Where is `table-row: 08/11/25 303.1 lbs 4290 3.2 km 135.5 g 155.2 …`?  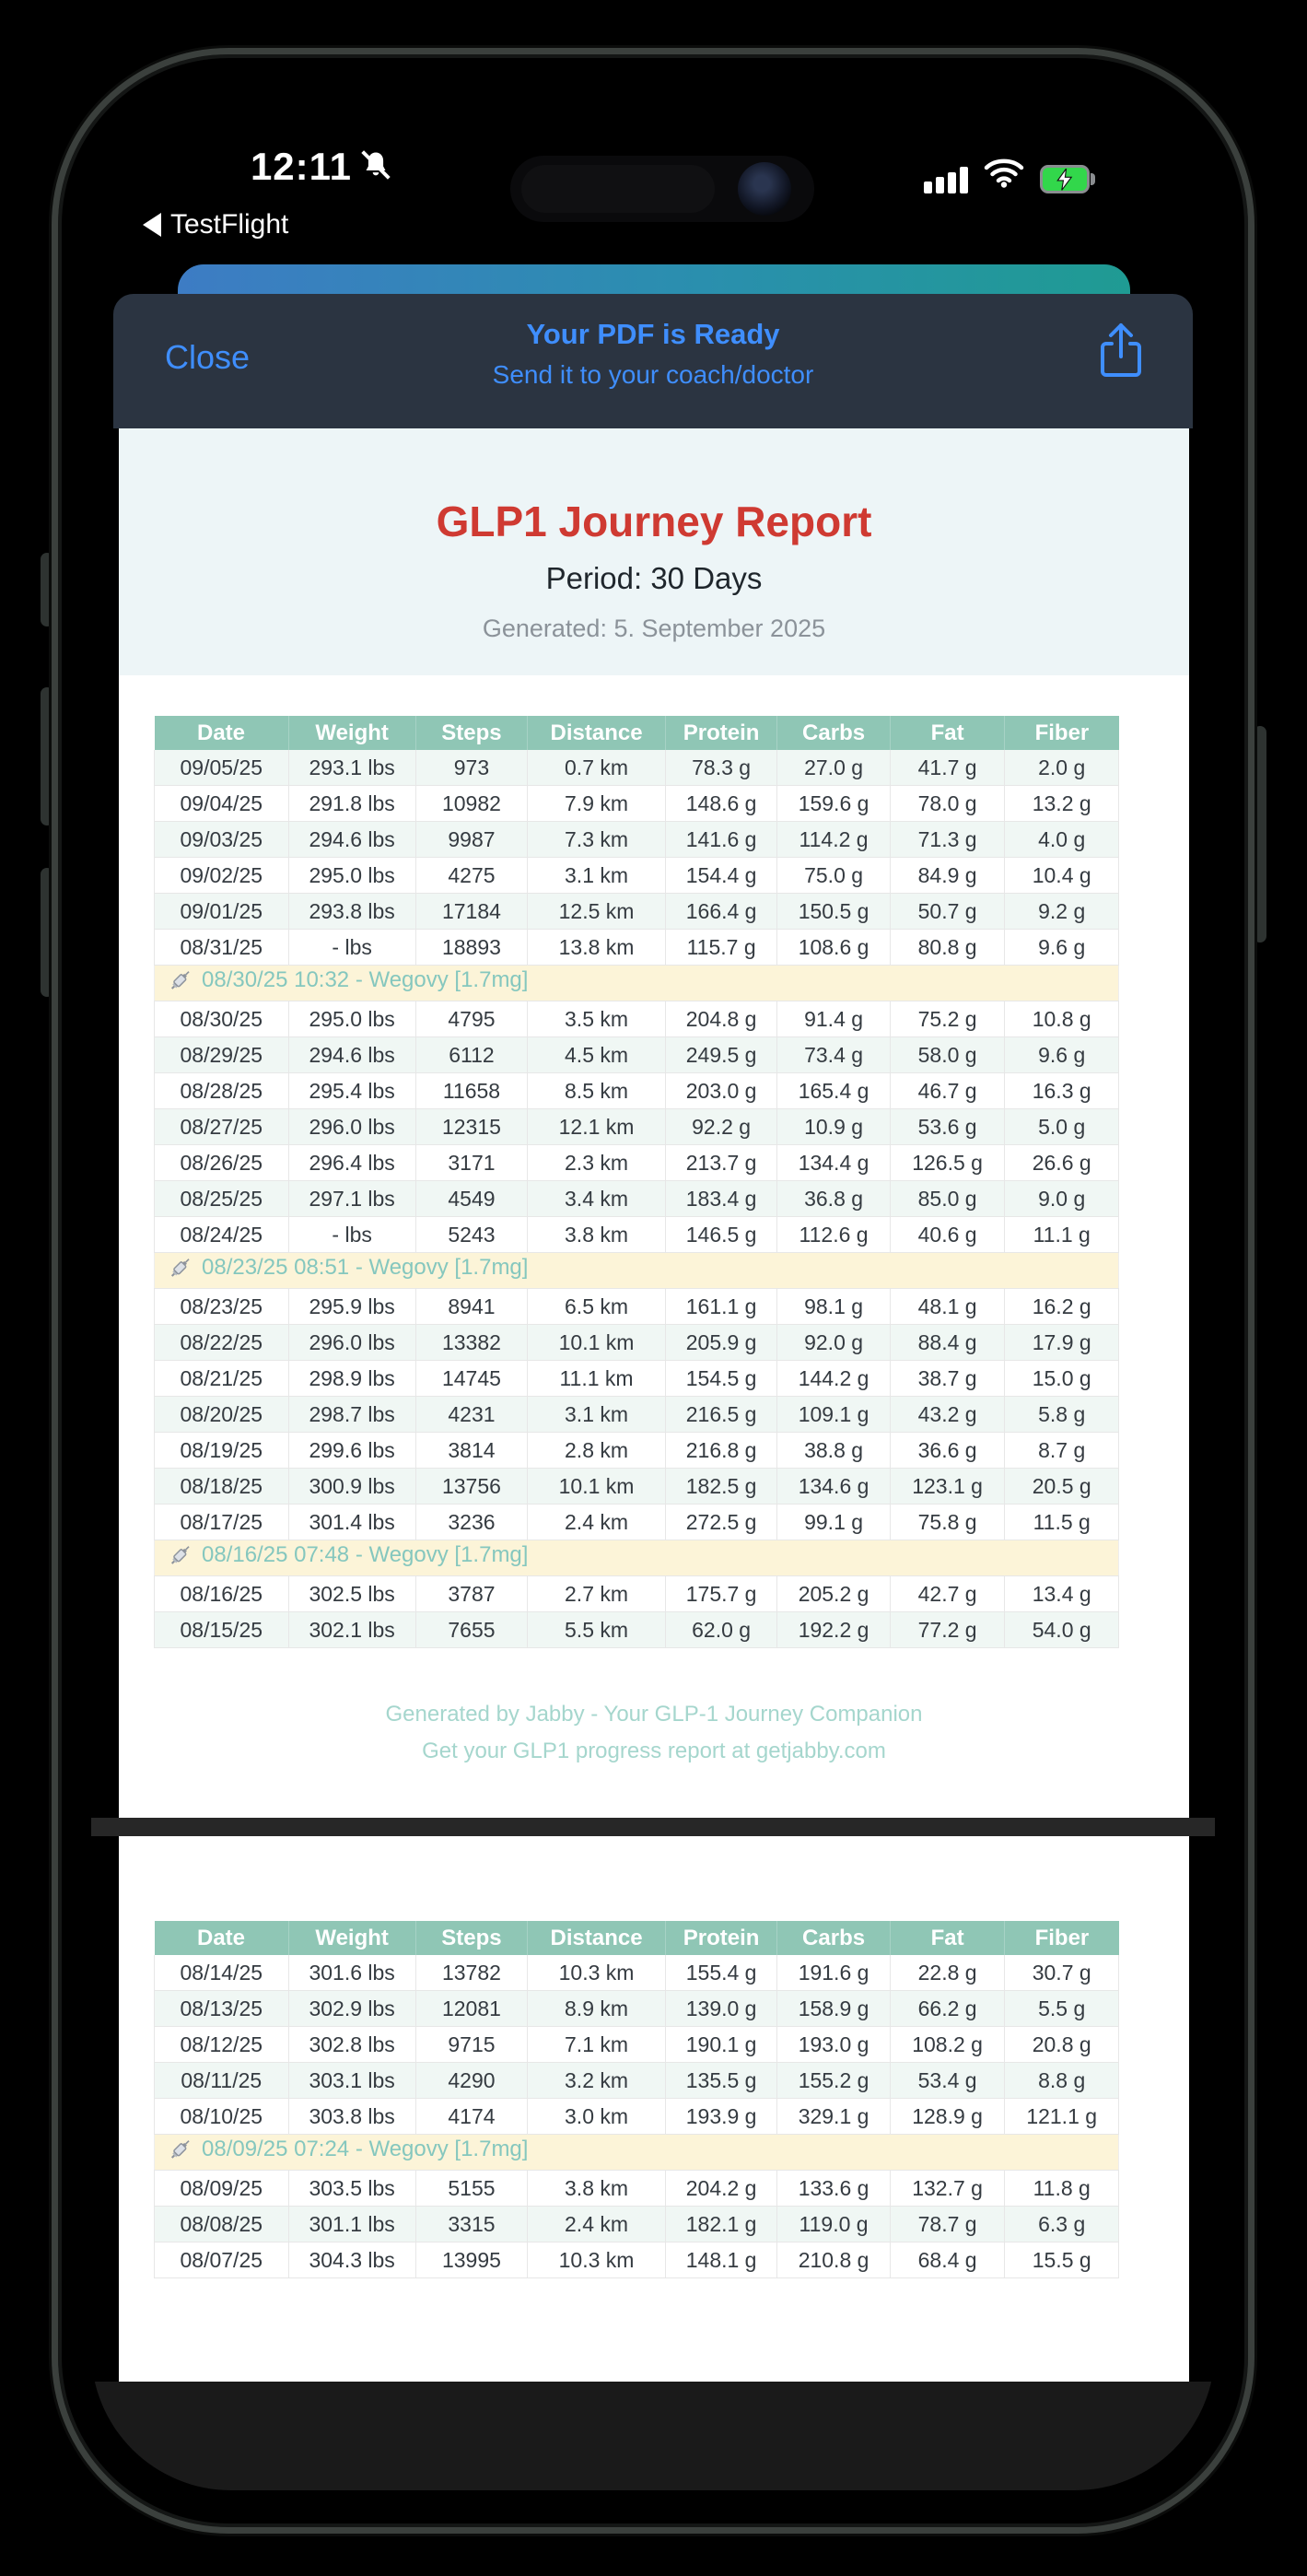
table-row: 08/11/25 303.1 lbs 4290 3.2 km 135.5 g 155.2 … is located at coordinates (636, 2080).